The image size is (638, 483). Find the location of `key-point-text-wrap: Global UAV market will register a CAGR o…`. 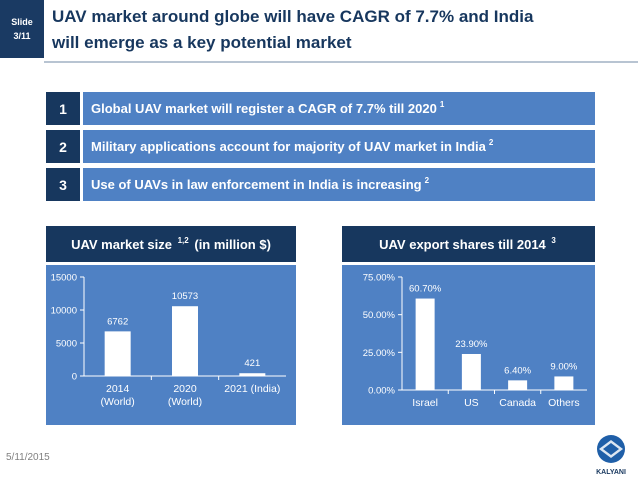

key-point-text-wrap: Global UAV market will register a CAGR o… is located at coordinates (339, 108).